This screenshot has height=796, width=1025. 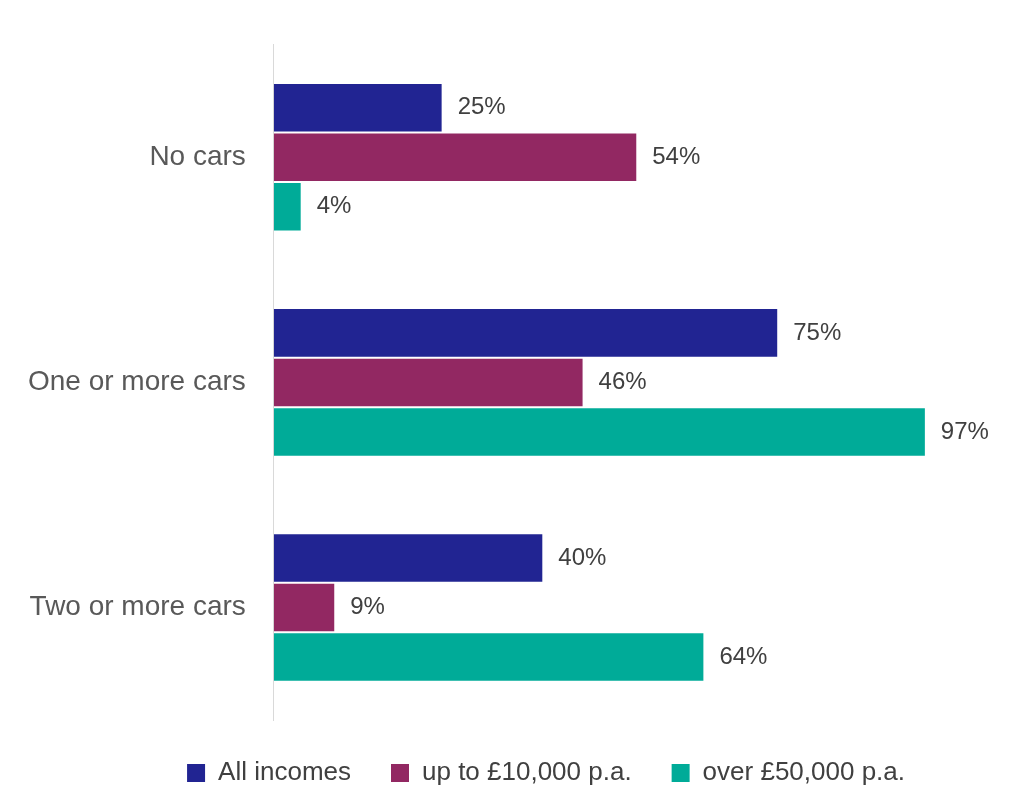 I want to click on data-label: 25%, so click(x=481, y=106).